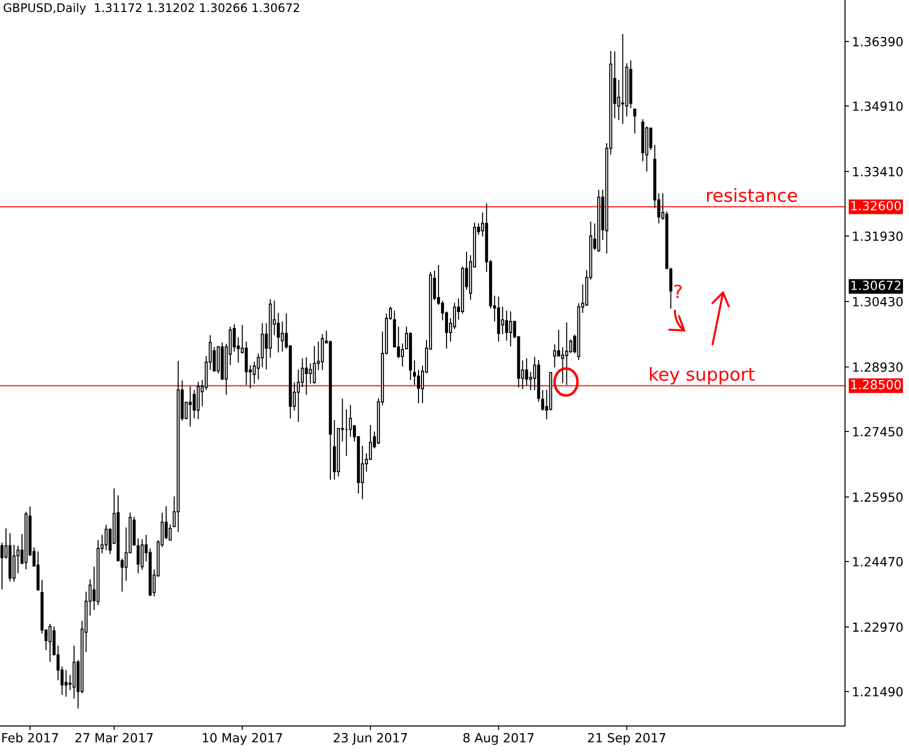  I want to click on y-tick-label: 1.22970, so click(878, 627).